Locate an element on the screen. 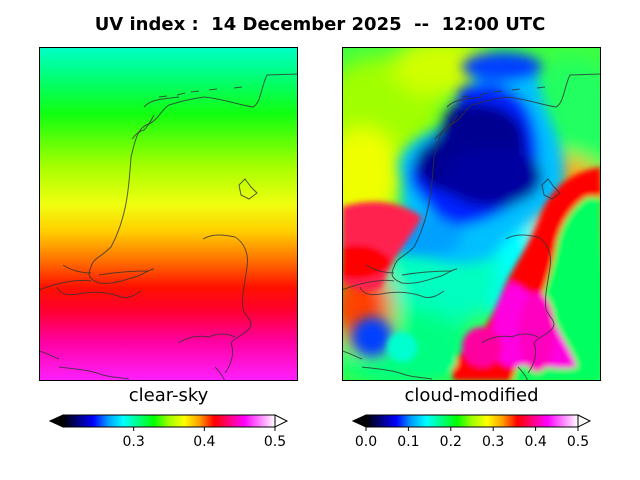 Image resolution: width=640 pixels, height=480 pixels. clear-sky-colorbar is located at coordinates (168, 424).